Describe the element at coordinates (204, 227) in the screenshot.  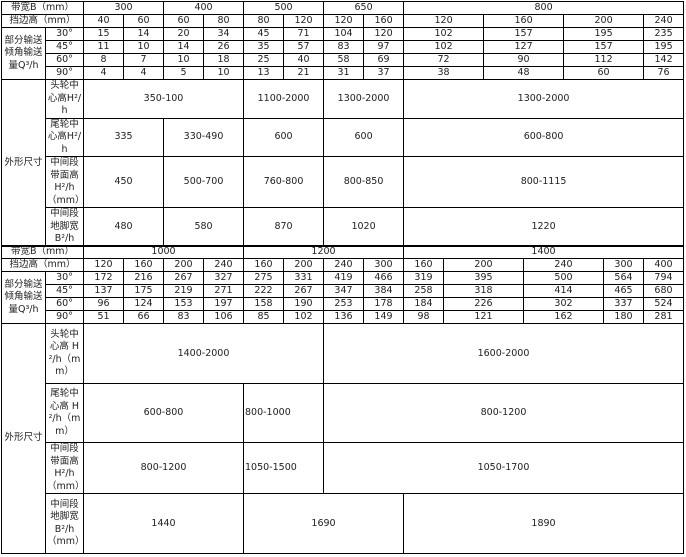
I see `dimension-value: 580` at that location.